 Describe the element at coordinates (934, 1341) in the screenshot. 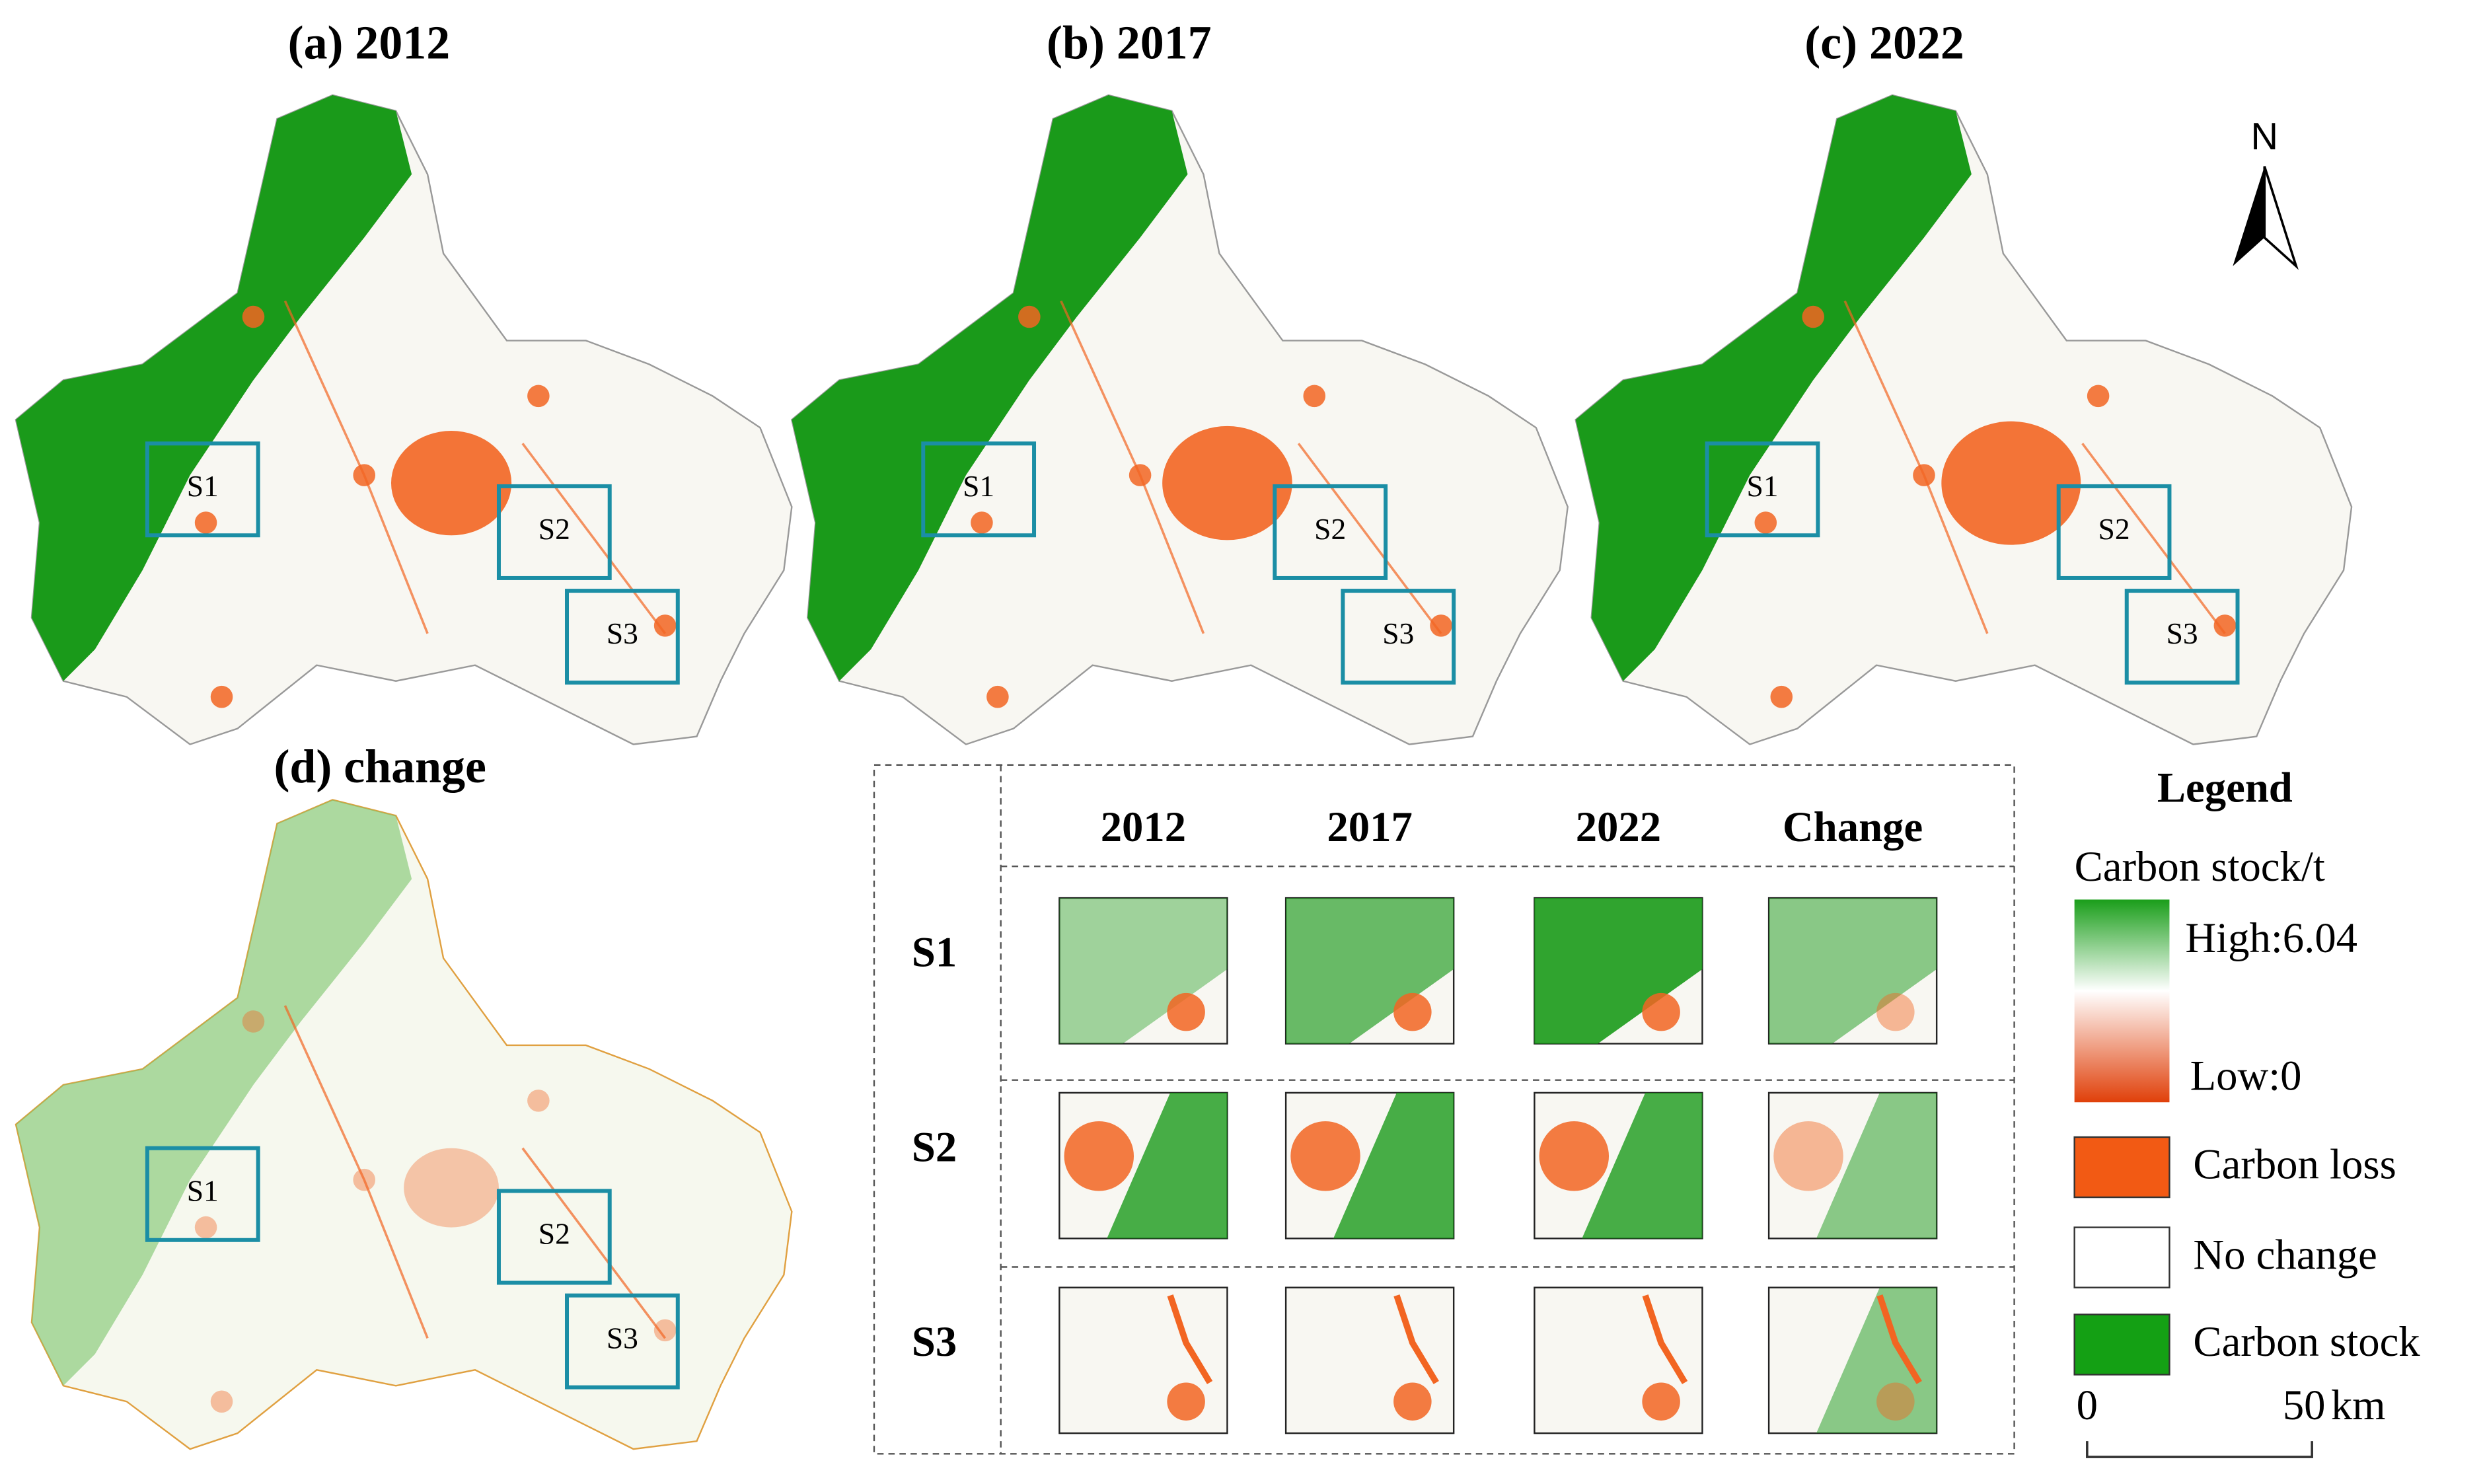

I see `row-header: S3` at that location.